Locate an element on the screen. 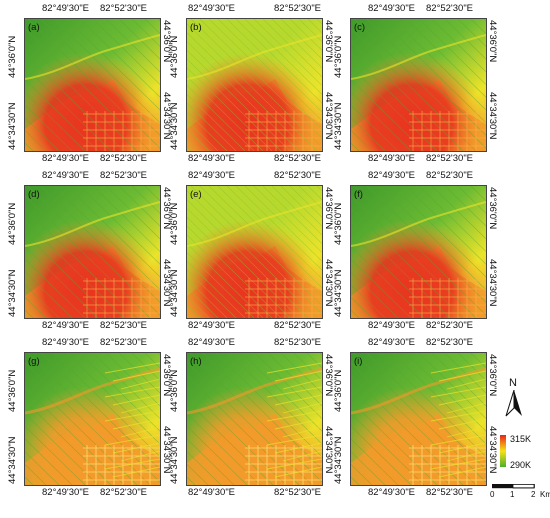 This screenshot has height=518, width=550. panel-label: (f) is located at coordinates (358, 194).